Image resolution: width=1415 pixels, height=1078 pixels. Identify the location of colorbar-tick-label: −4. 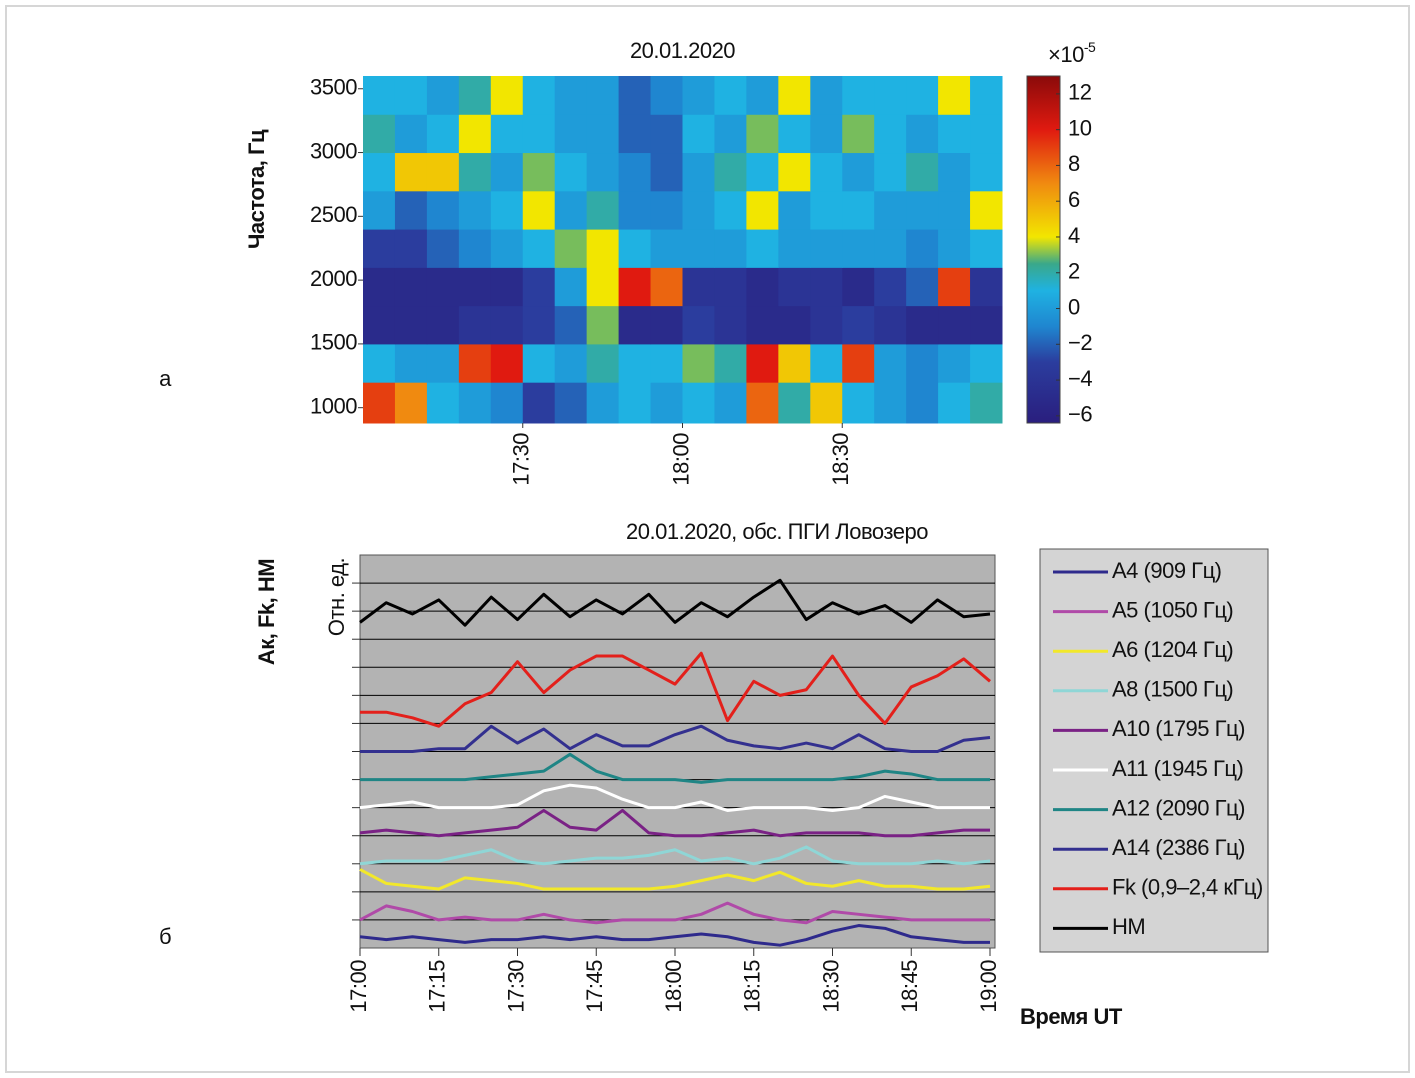
(1080, 378).